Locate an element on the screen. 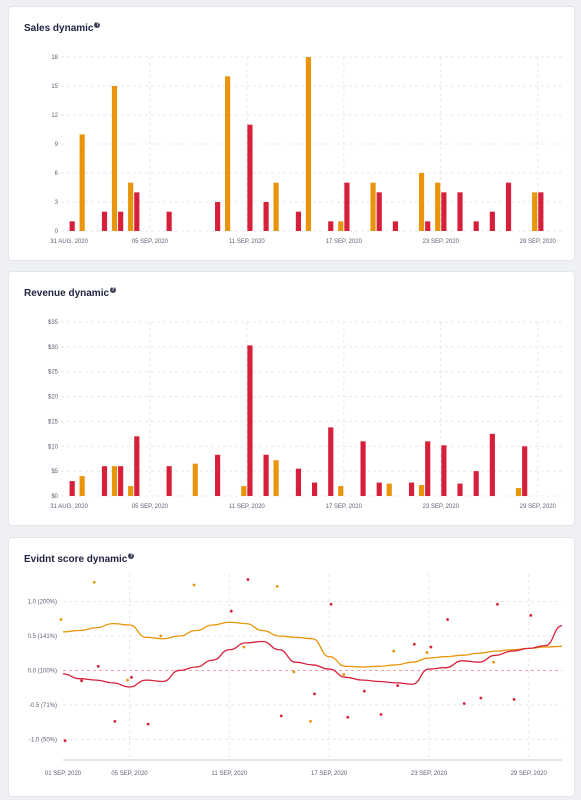 The height and width of the screenshot is (800, 581). y-tick-label: 0 is located at coordinates (57, 232).